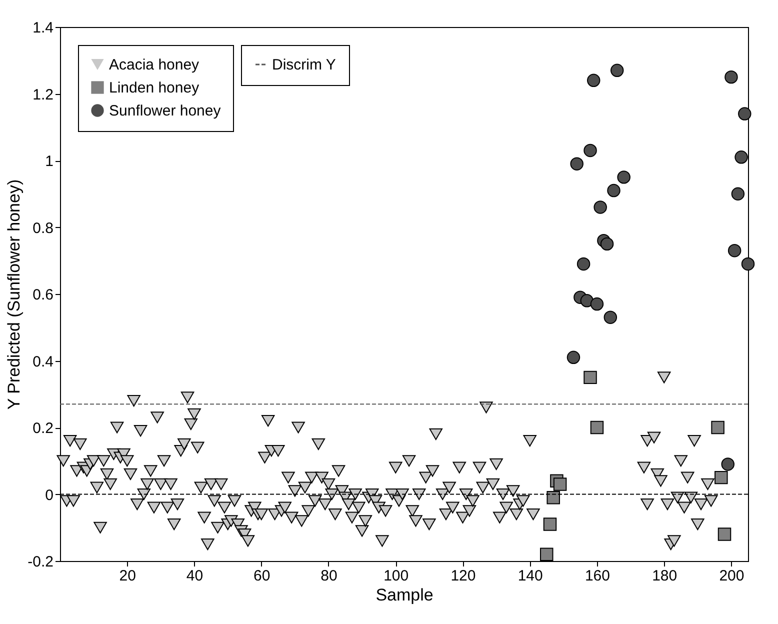 This screenshot has height=624, width=778. Describe the element at coordinates (405, 595) in the screenshot. I see `x-axis-title: Sample` at that location.